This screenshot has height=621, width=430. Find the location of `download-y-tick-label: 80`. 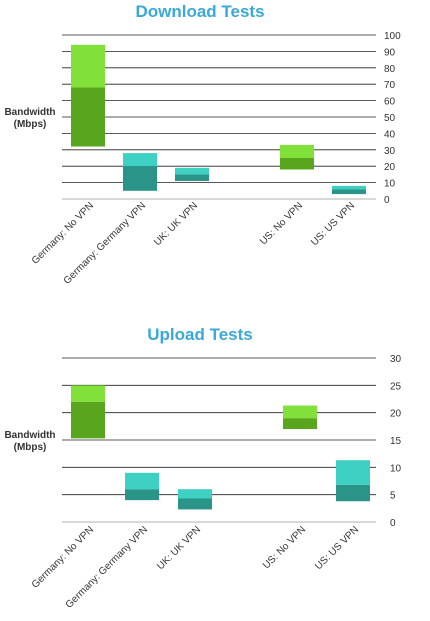

download-y-tick-label: 80 is located at coordinates (390, 69).